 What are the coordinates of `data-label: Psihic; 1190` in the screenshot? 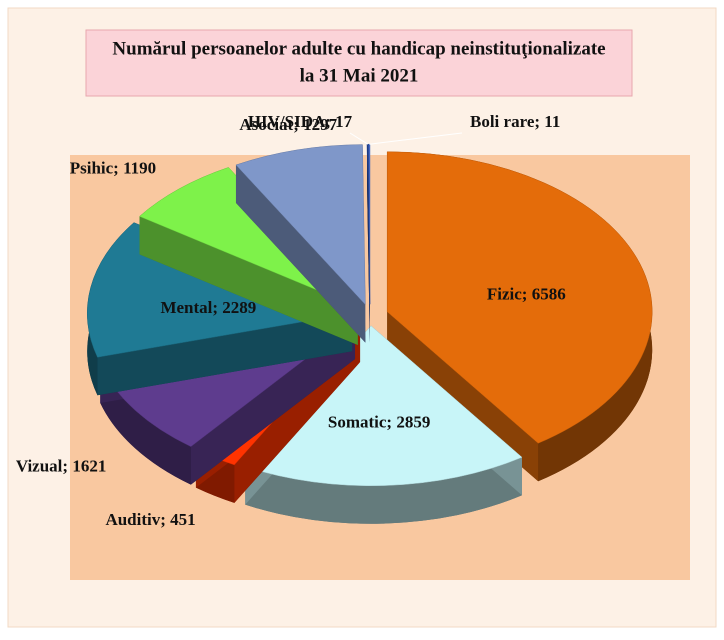 It's located at (113, 167).